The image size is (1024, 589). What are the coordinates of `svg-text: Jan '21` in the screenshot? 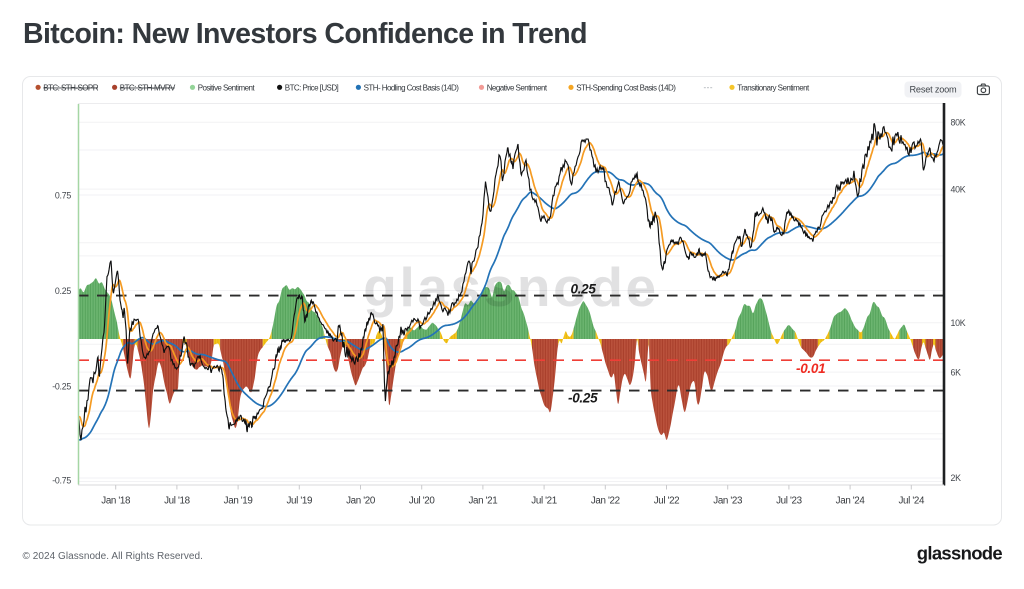 It's located at (482, 501).